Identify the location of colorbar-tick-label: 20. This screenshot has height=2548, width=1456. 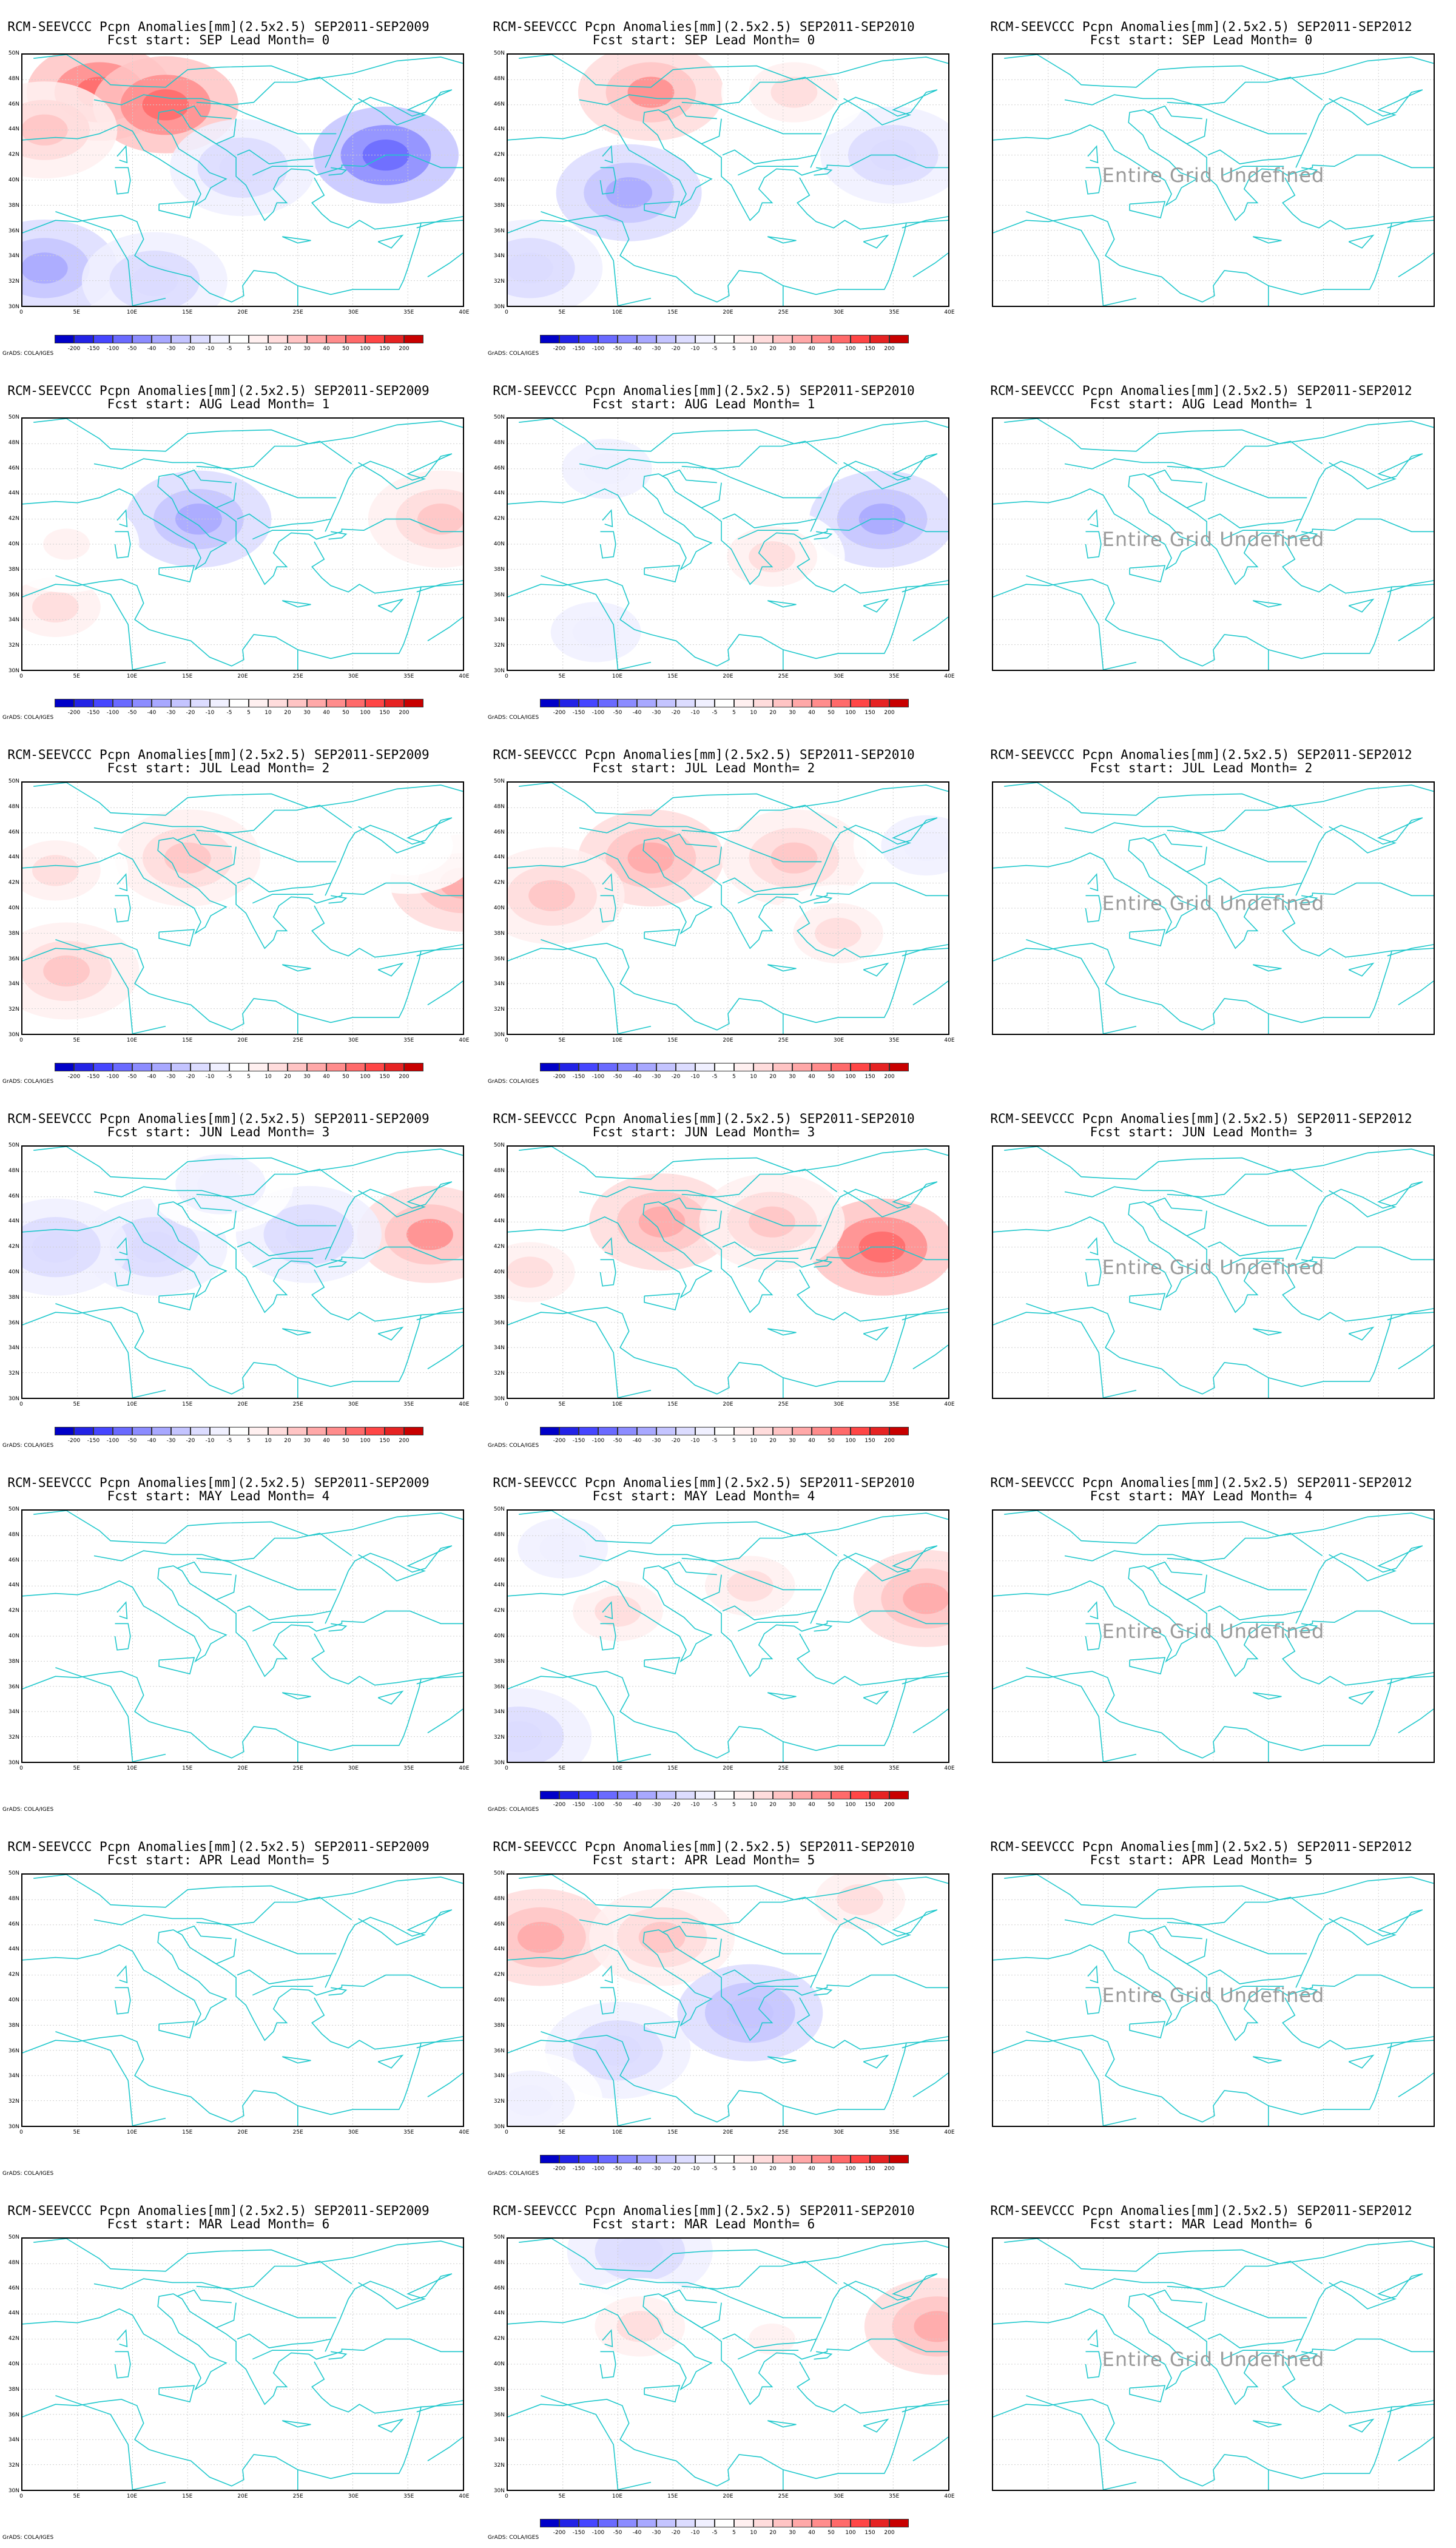
(287, 349).